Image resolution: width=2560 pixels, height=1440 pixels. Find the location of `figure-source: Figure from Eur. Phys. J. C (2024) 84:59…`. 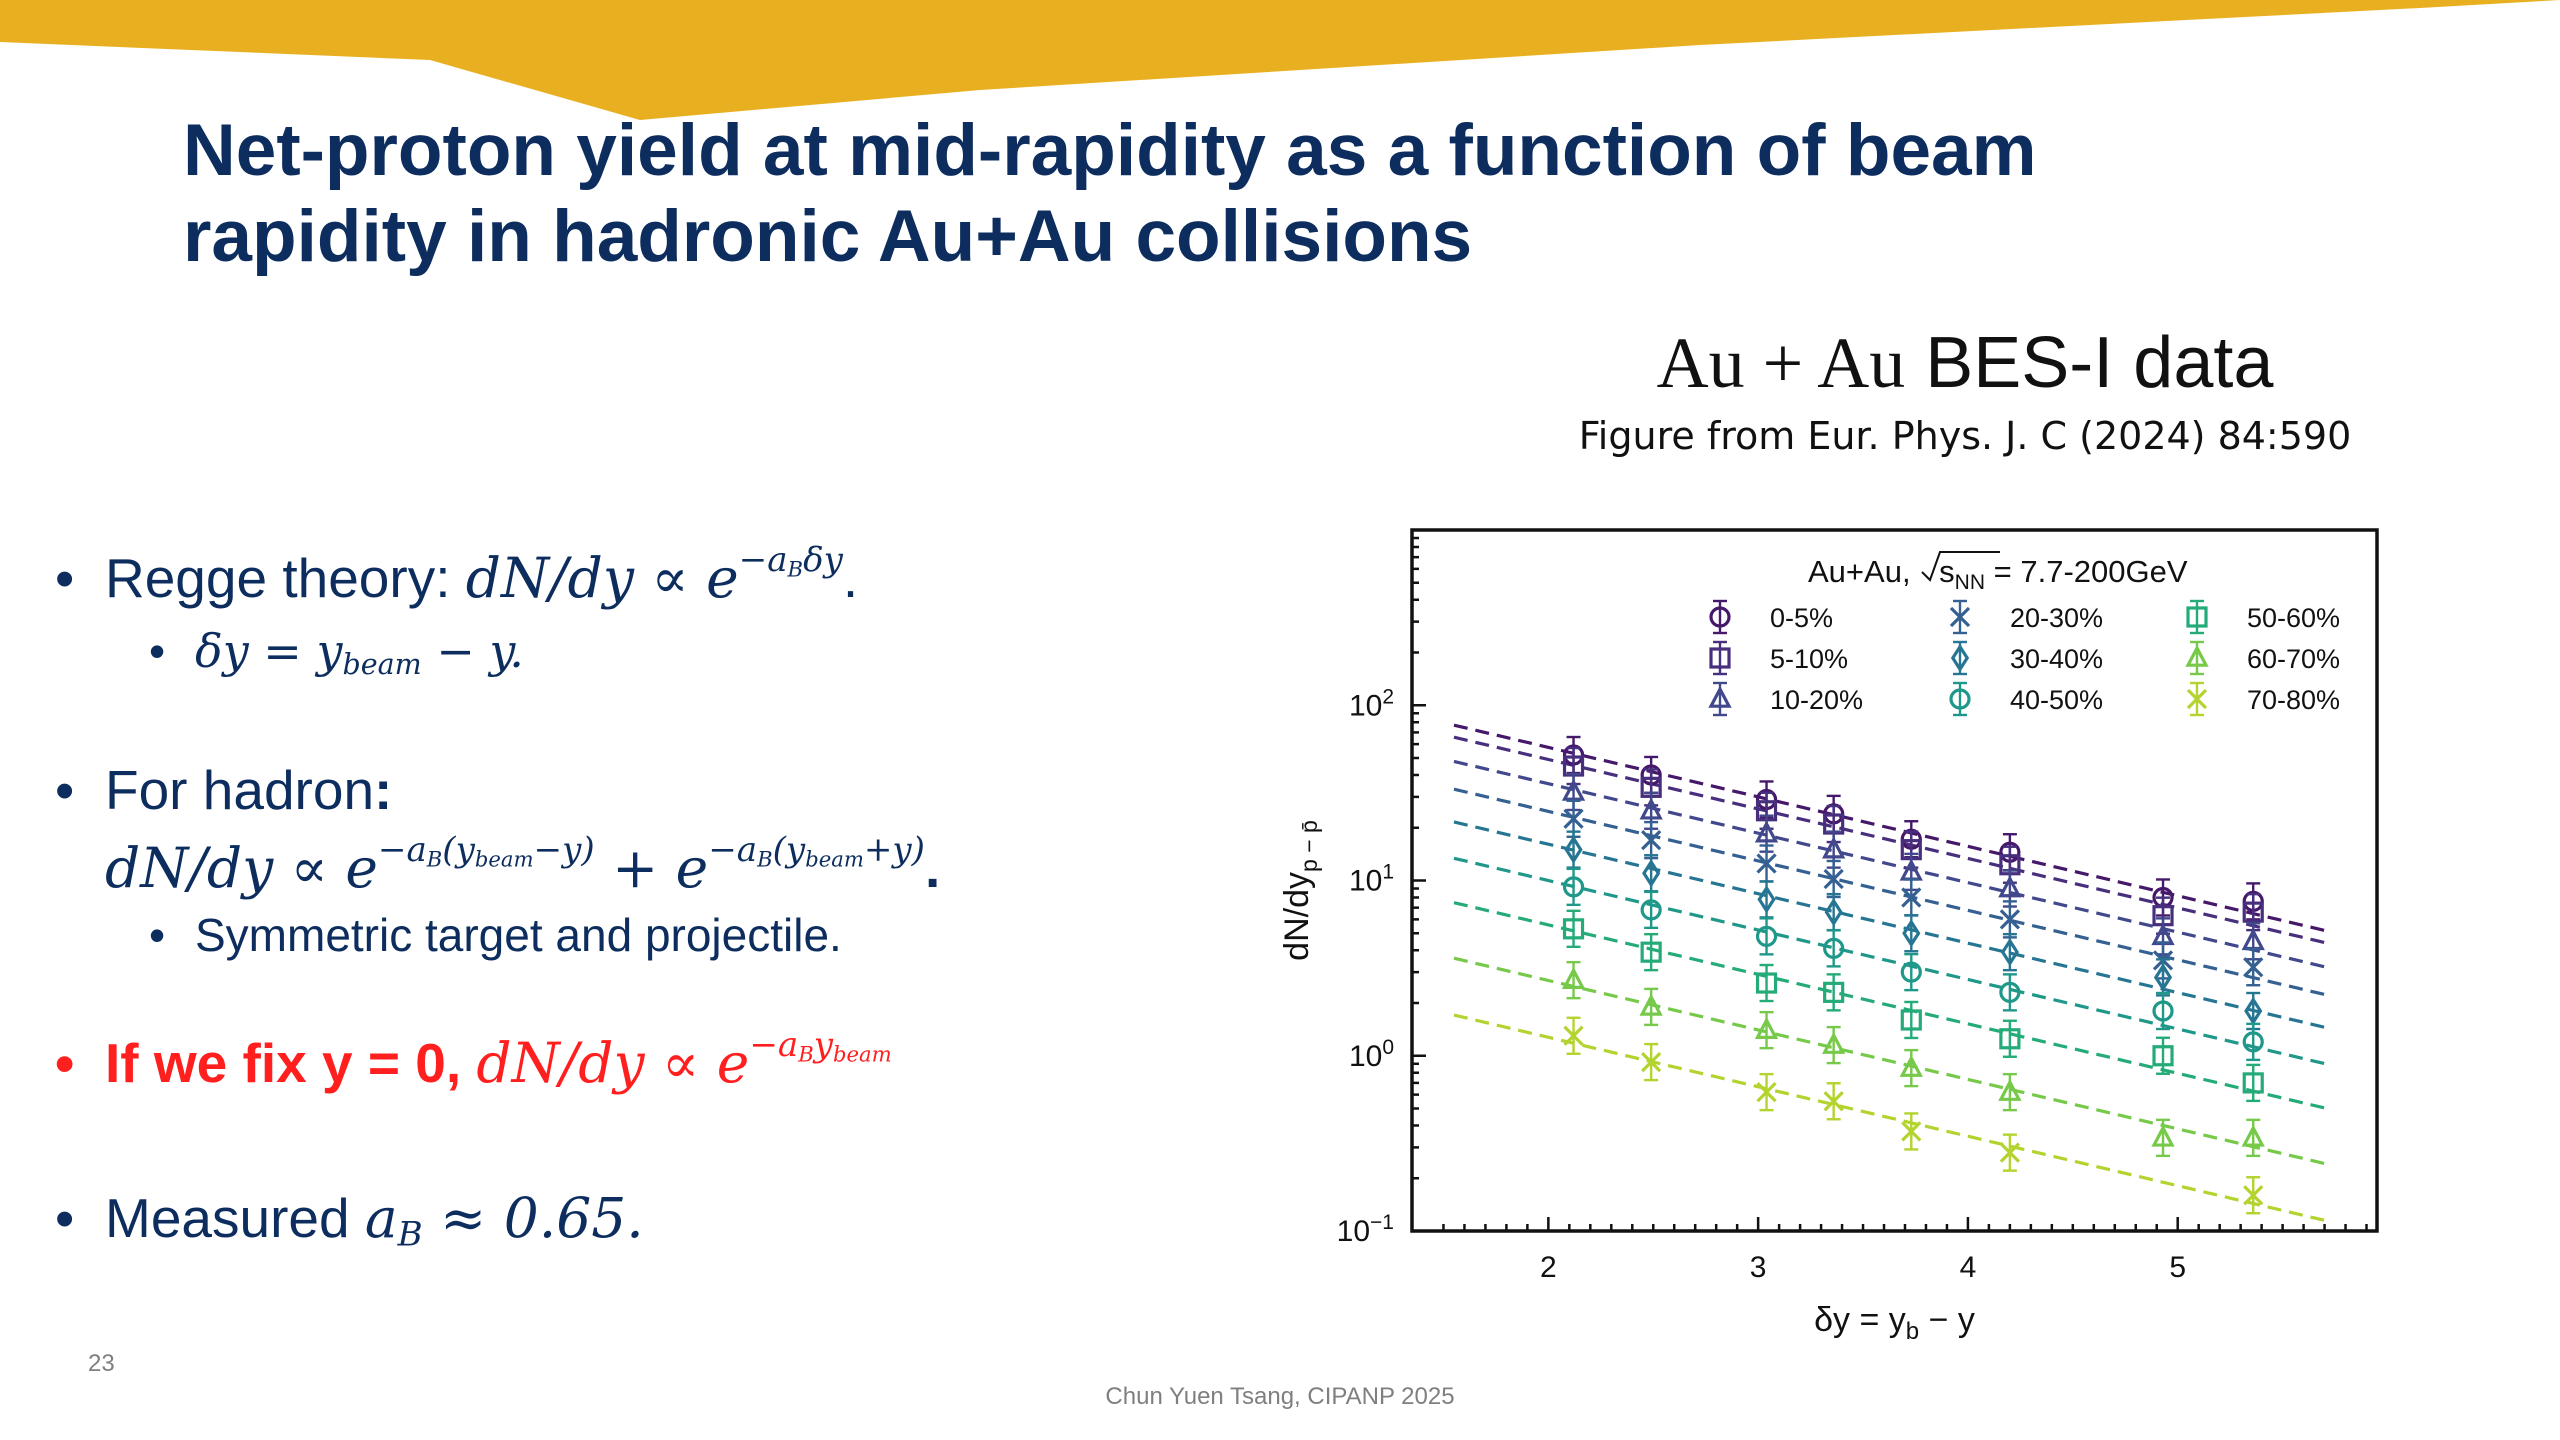

figure-source: Figure from Eur. Phys. J. C (2024) 84:59… is located at coordinates (1965, 436).